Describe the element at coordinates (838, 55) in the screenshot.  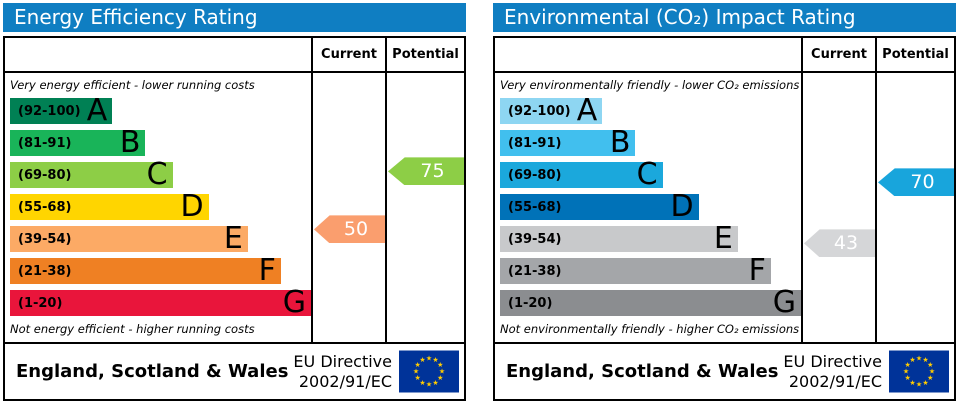
I see `current-column-header: Current` at that location.